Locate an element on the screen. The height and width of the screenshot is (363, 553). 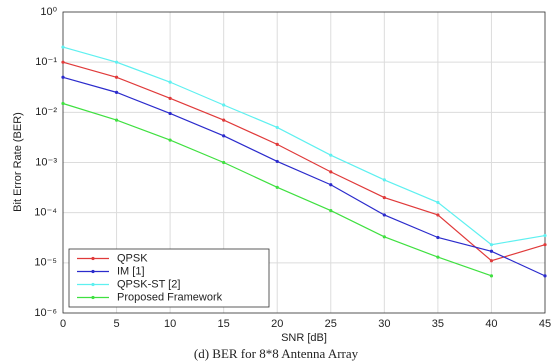
legend-label: Proposed Framework is located at coordinates (170, 297).